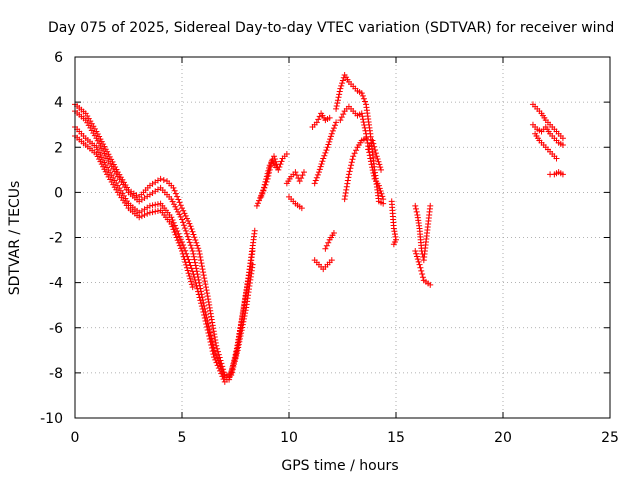 Image resolution: width=640 pixels, height=484 pixels. Describe the element at coordinates (393, 223) in the screenshot. I see `series-track-q` at that location.